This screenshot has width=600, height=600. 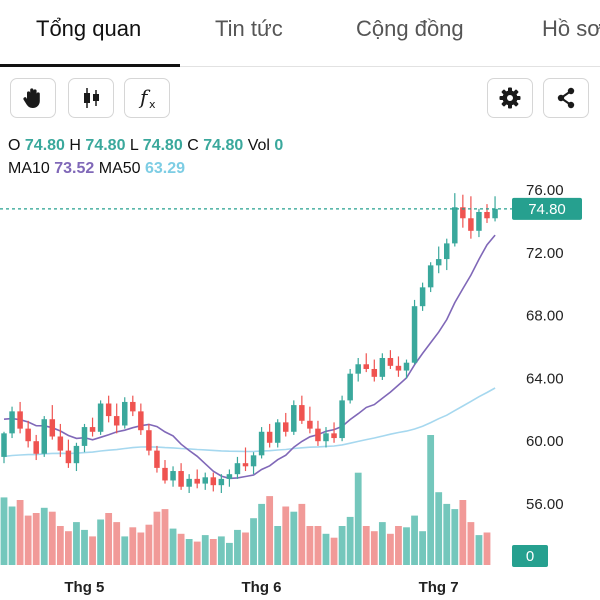 What do you see at coordinates (410, 28) in the screenshot?
I see `tab-community: Cộng đồng` at bounding box center [410, 28].